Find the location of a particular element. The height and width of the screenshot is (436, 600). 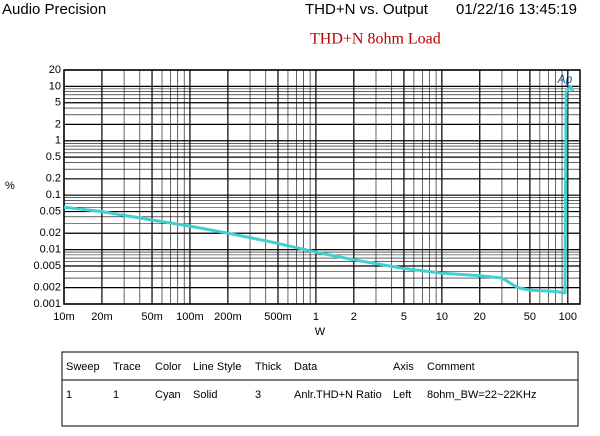

table-header: Axis is located at coordinates (403, 367).